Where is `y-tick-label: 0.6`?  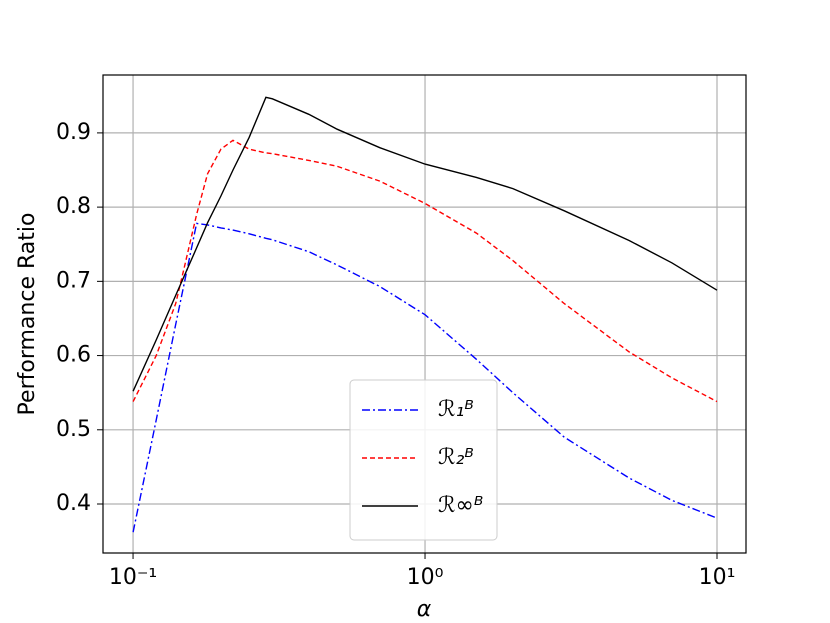
y-tick-label: 0.6 is located at coordinates (73, 355).